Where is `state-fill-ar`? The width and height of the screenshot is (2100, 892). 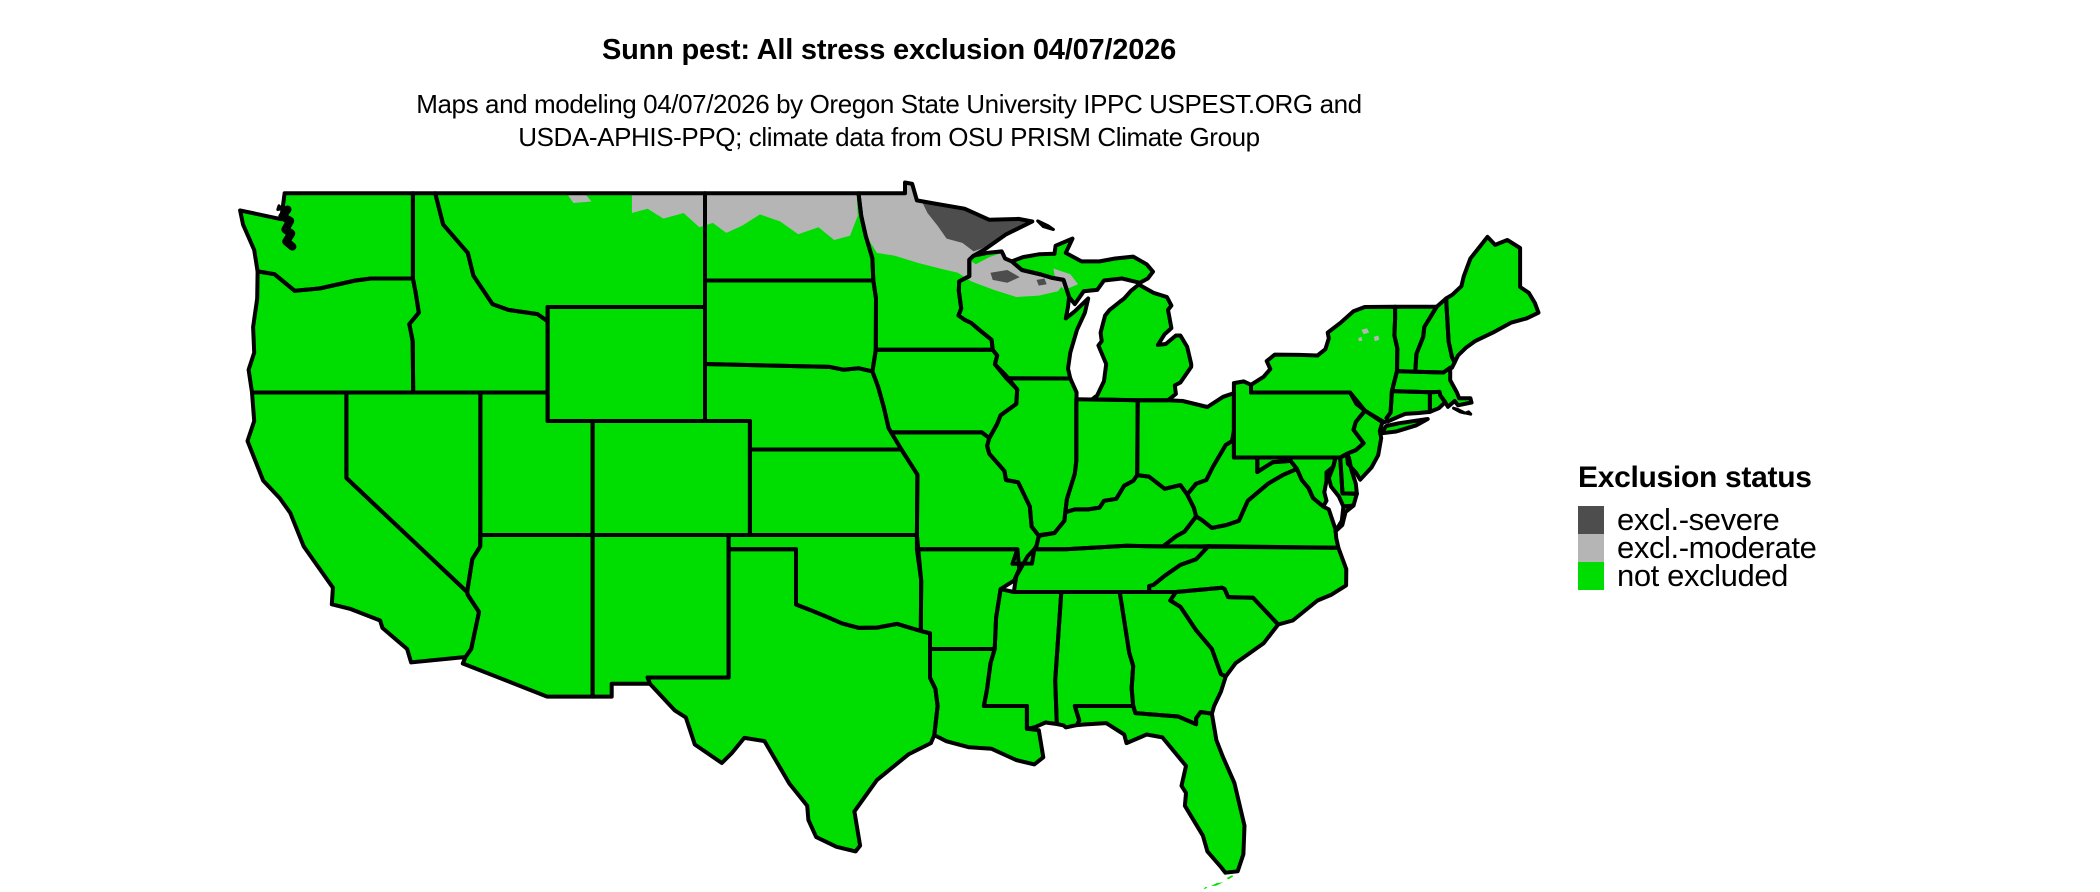
state-fill-ar is located at coordinates (968, 599).